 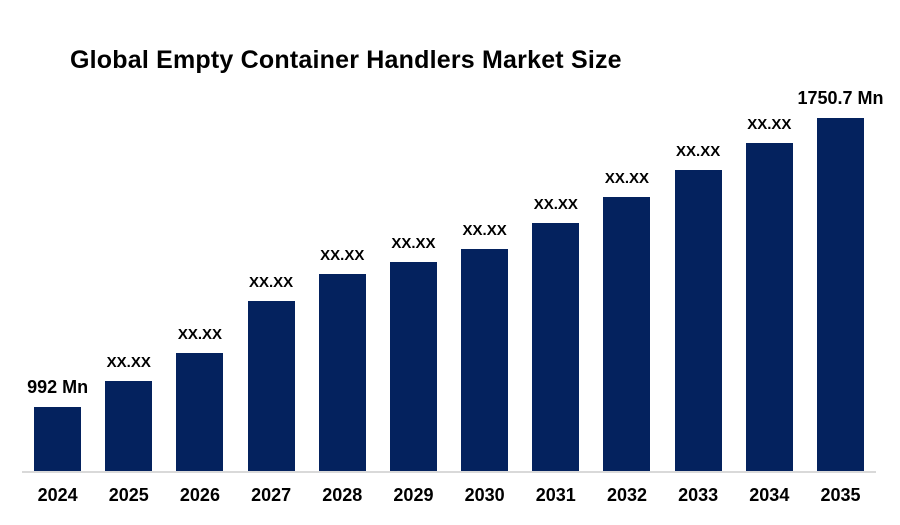 I want to click on year-cell-2028: 2028, so click(x=342, y=488).